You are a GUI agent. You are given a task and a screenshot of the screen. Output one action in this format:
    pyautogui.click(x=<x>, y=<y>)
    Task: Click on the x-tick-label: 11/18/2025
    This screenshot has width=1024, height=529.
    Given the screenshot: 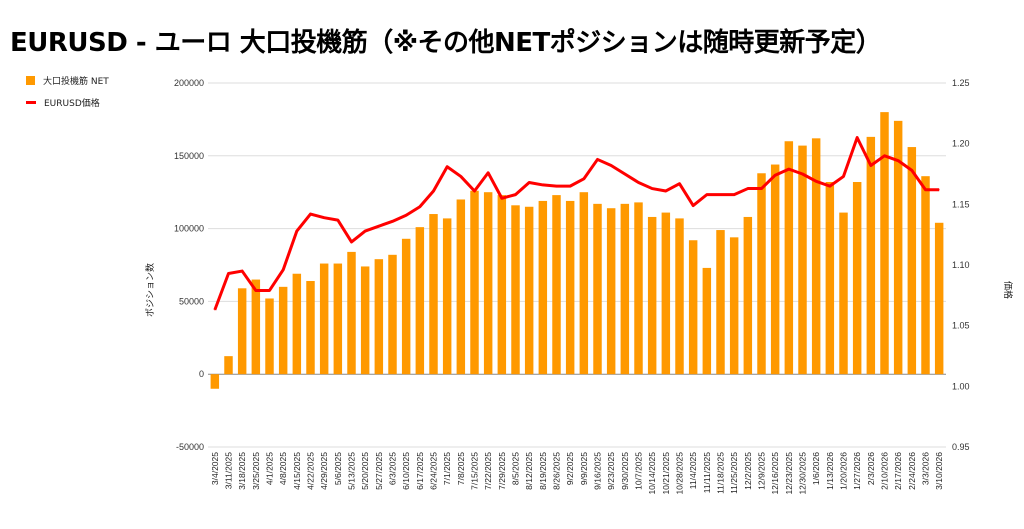 What is the action you would take?
    pyautogui.click(x=721, y=473)
    